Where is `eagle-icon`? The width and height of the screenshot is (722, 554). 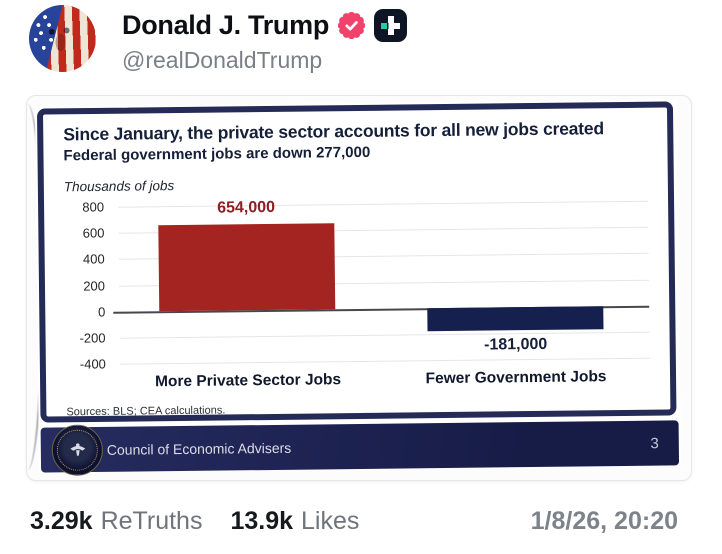 eagle-icon is located at coordinates (77, 449).